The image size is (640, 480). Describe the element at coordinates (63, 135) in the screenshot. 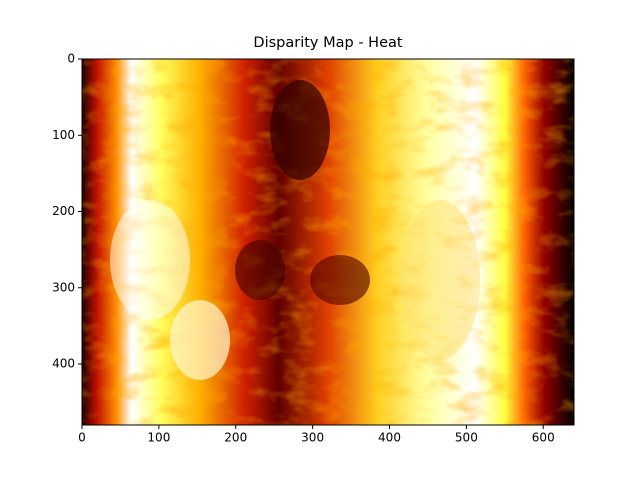

I see `y-tick-label: 100` at that location.